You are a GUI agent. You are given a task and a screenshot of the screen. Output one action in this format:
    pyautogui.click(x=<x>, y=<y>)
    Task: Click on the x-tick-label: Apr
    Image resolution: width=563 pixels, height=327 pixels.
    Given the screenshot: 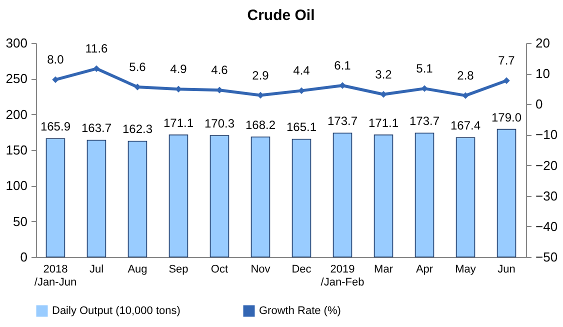 What is the action you would take?
    pyautogui.click(x=425, y=270)
    